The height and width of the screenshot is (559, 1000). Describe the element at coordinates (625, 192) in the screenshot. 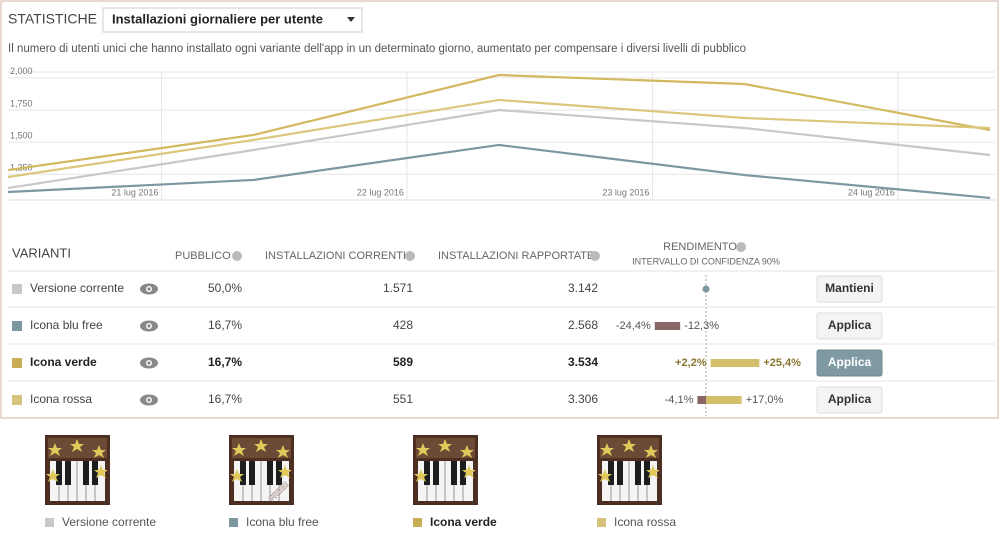

I see `x-tick-label: 23 lug 2016` at that location.